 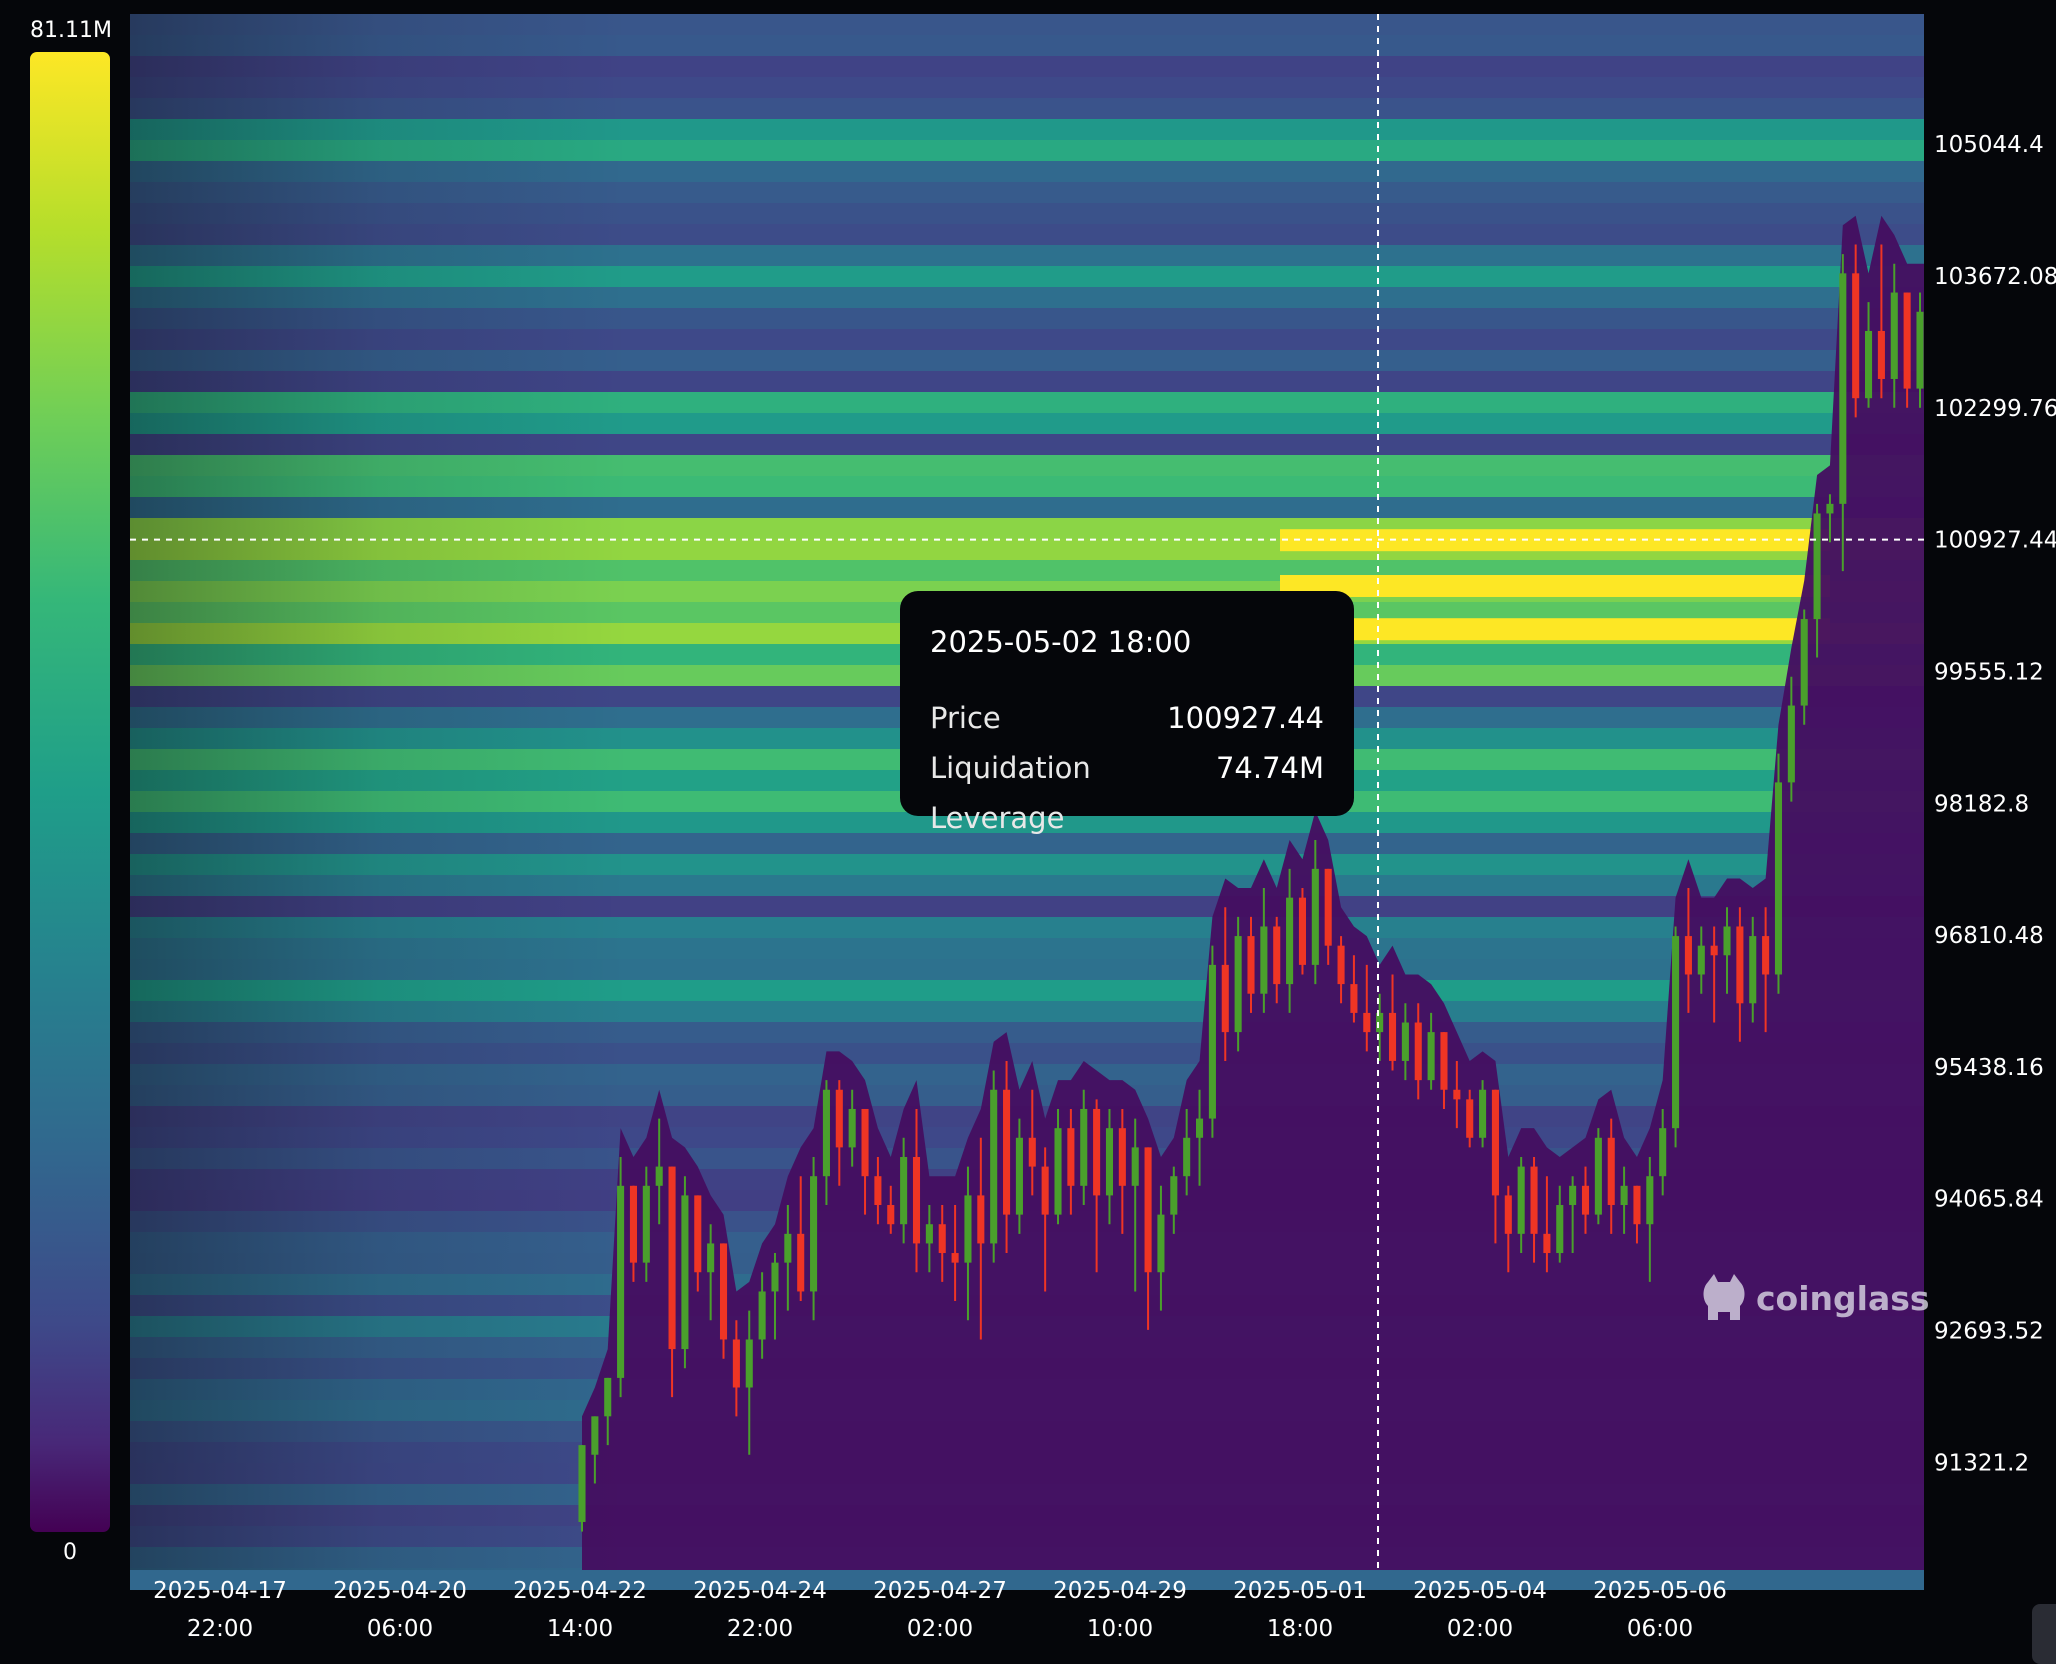 What do you see at coordinates (760, 1591) in the screenshot?
I see `x-tick-date: 2025-04-24` at bounding box center [760, 1591].